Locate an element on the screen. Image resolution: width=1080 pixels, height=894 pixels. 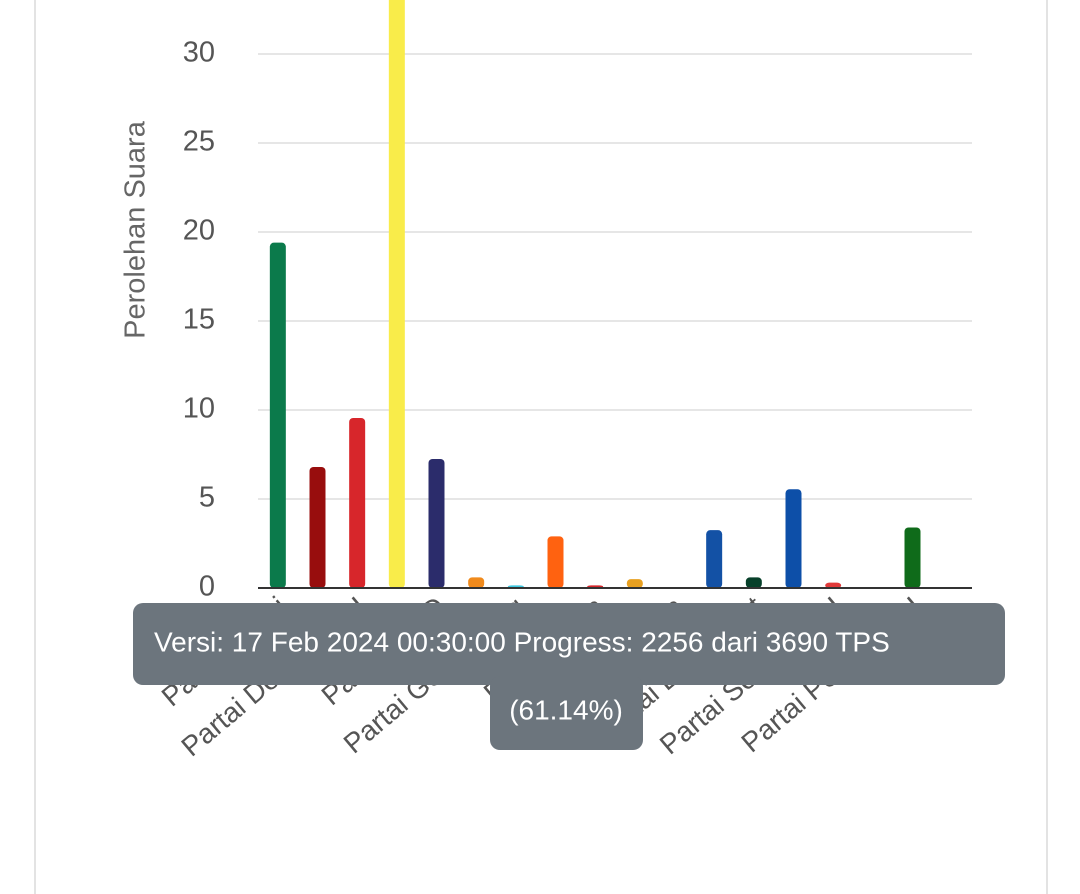
y-tick-label: 15 is located at coordinates (199, 320).